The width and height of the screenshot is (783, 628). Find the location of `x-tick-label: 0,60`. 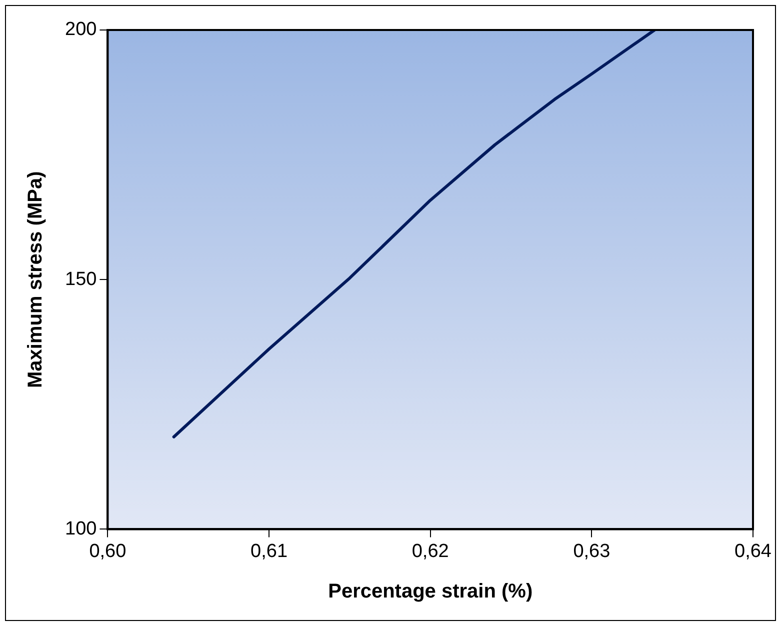

x-tick-label: 0,60 is located at coordinates (107, 551).